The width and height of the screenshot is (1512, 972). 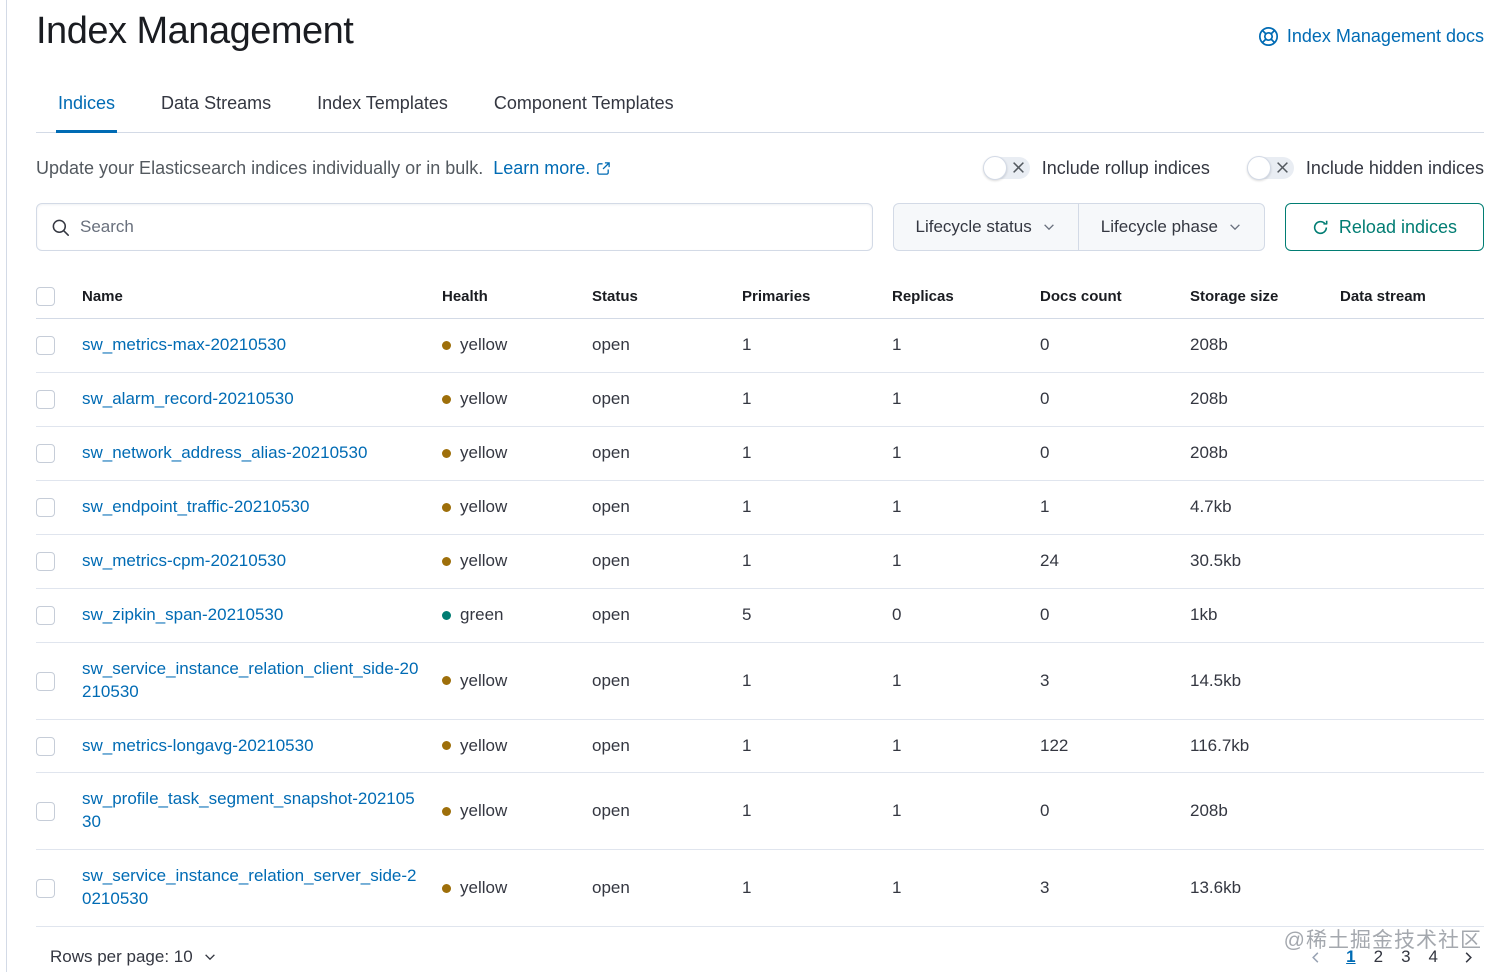 I want to click on column-header-docs-count: Docs count, so click(x=1081, y=296).